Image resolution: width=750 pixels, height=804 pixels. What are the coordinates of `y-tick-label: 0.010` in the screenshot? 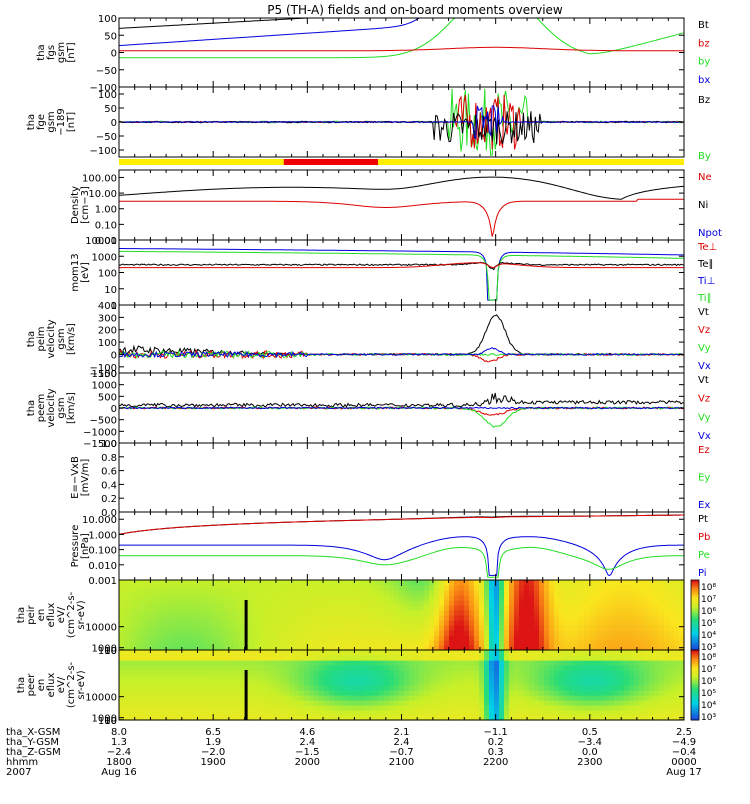 It's located at (102, 566).